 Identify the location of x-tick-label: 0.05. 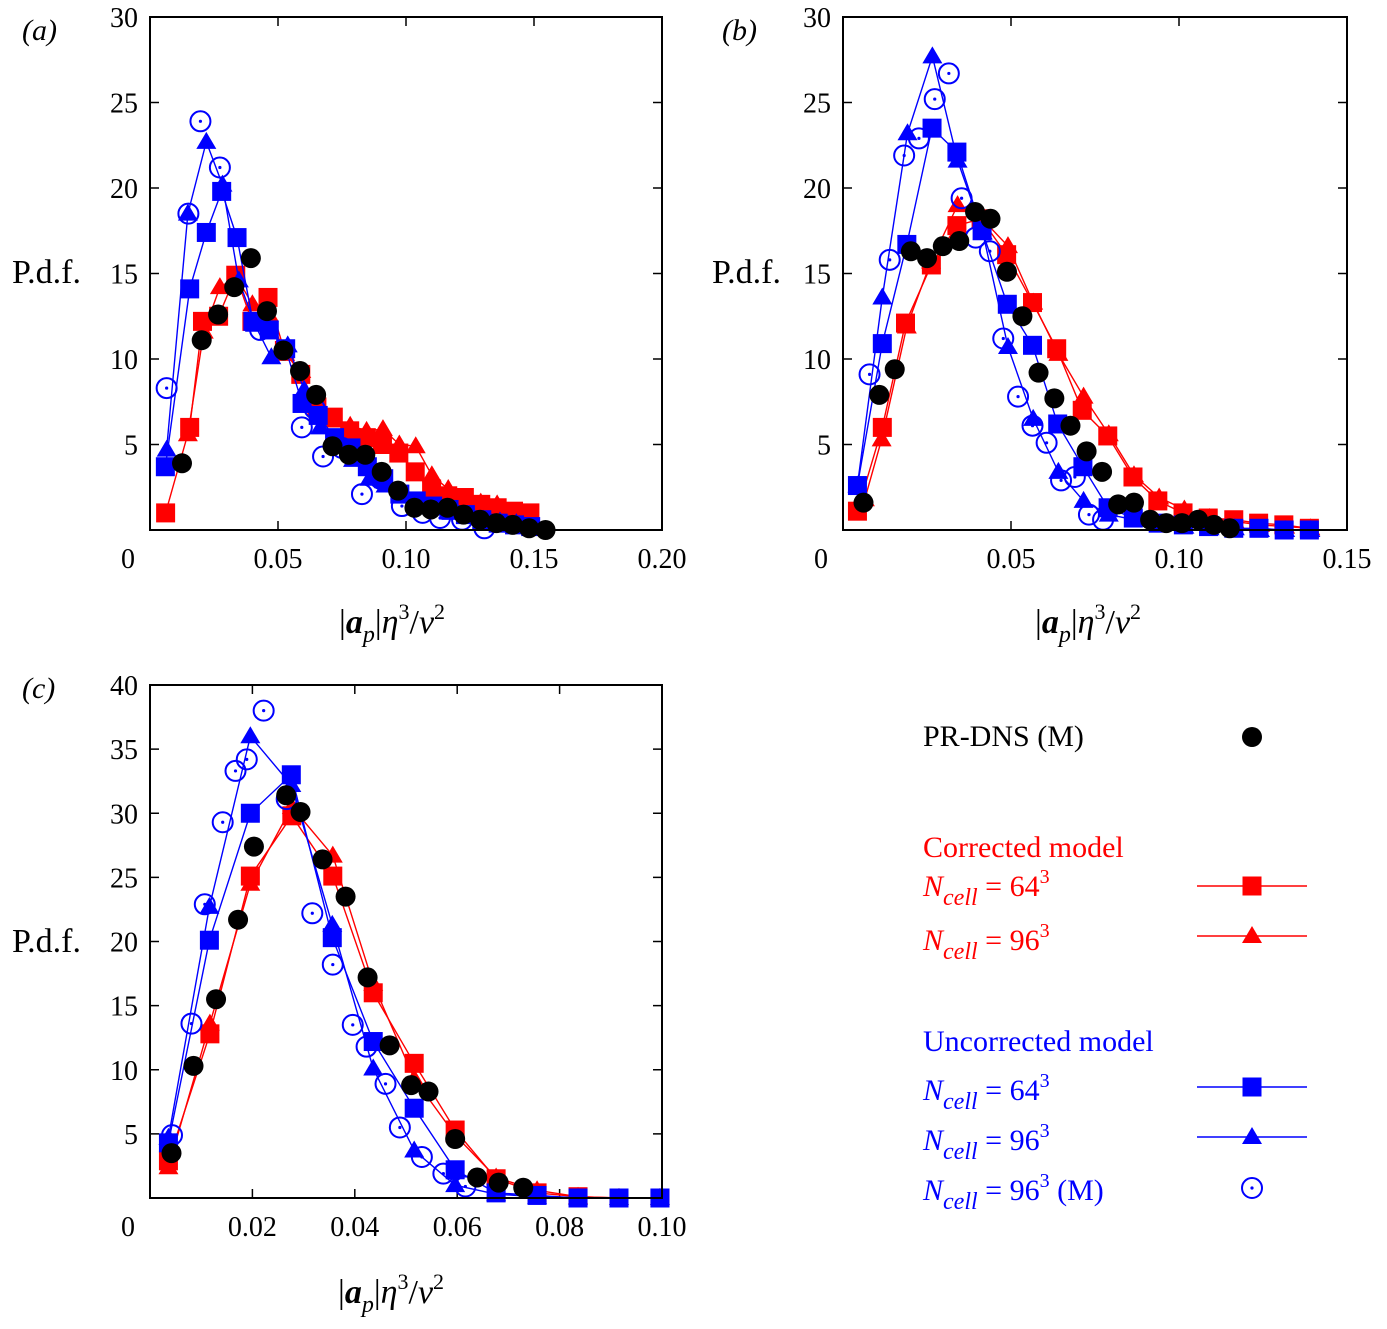
(1011, 559).